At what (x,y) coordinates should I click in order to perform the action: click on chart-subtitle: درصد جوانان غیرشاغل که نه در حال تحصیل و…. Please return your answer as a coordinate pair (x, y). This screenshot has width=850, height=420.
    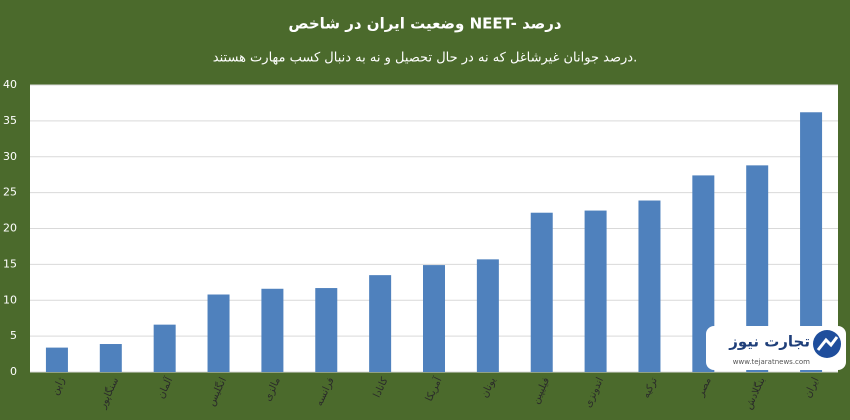
    Looking at the image, I should click on (425, 58).